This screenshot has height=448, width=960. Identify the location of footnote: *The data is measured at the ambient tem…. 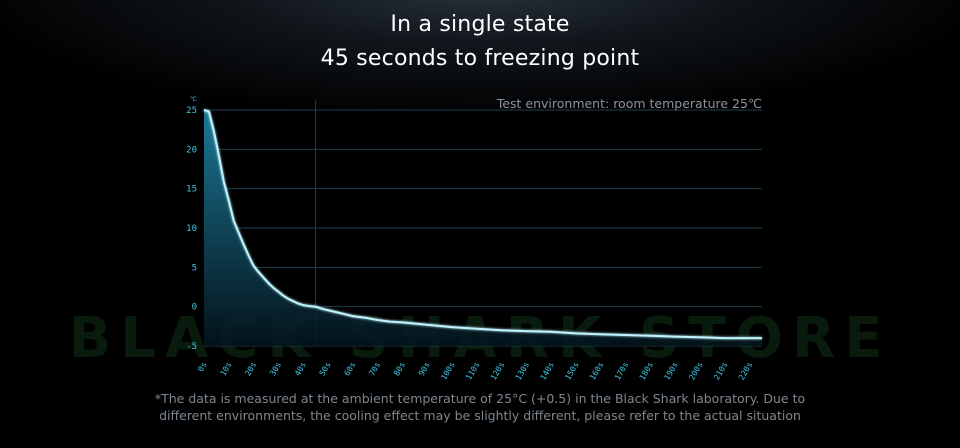
(480, 407).